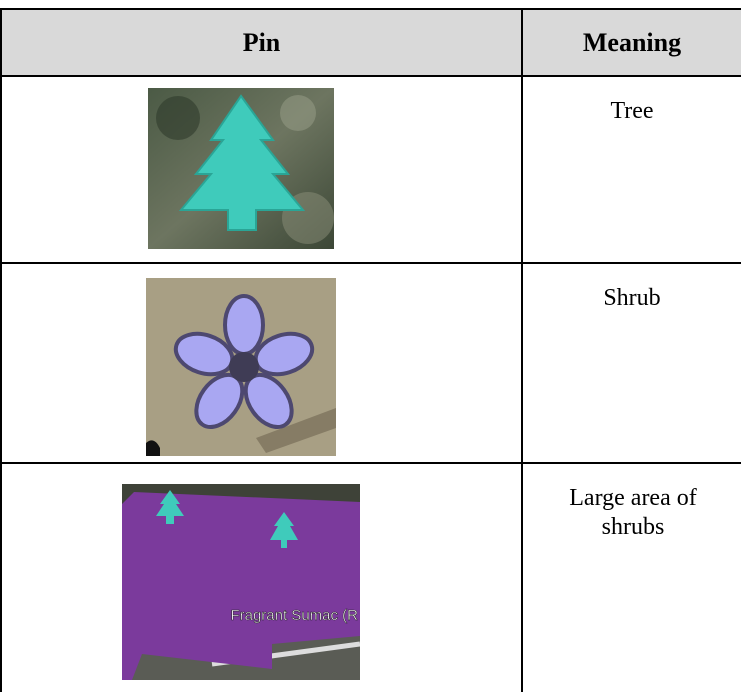 Image resolution: width=741 pixels, height=692 pixels. What do you see at coordinates (632, 42) in the screenshot?
I see `header-cell: Meaning` at bounding box center [632, 42].